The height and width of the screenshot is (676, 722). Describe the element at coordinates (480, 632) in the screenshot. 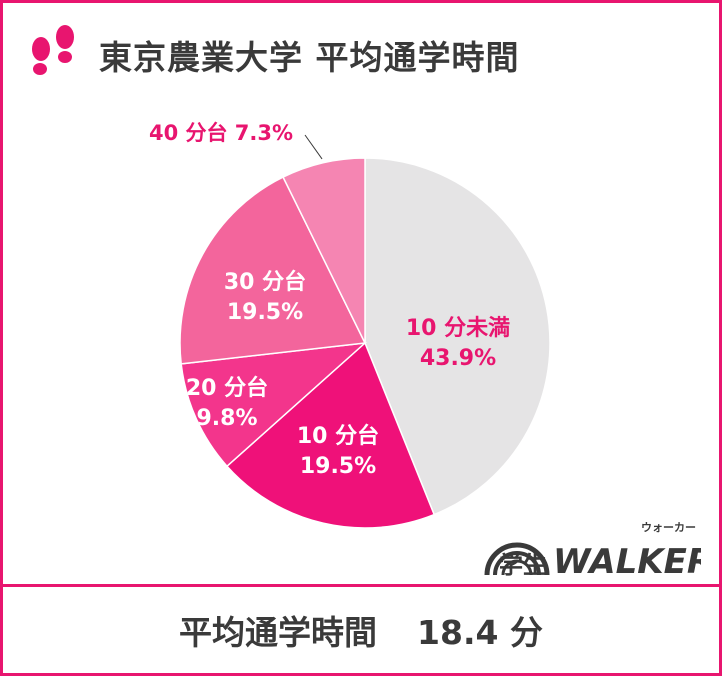

I see `summary-value: 18.4 分` at that location.